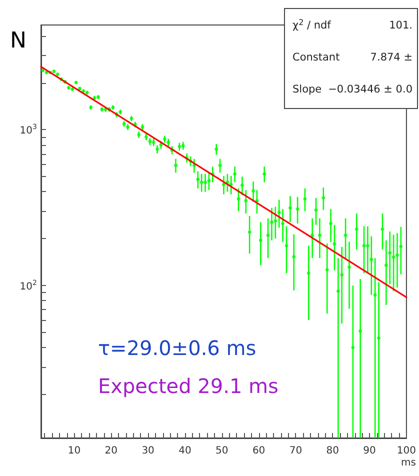  What do you see at coordinates (177, 348) in the screenshot?
I see `annotation: τ=29.0±0.6 ms` at bounding box center [177, 348].